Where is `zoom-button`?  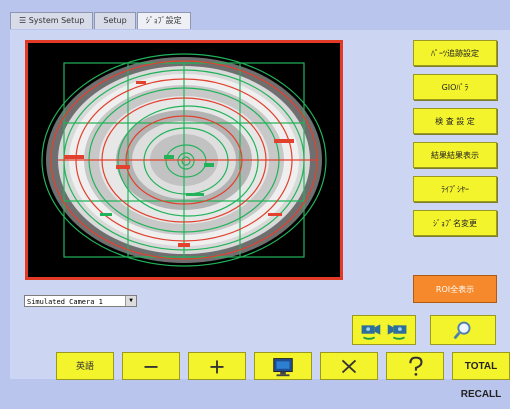
zoom-button is located at coordinates (463, 330).